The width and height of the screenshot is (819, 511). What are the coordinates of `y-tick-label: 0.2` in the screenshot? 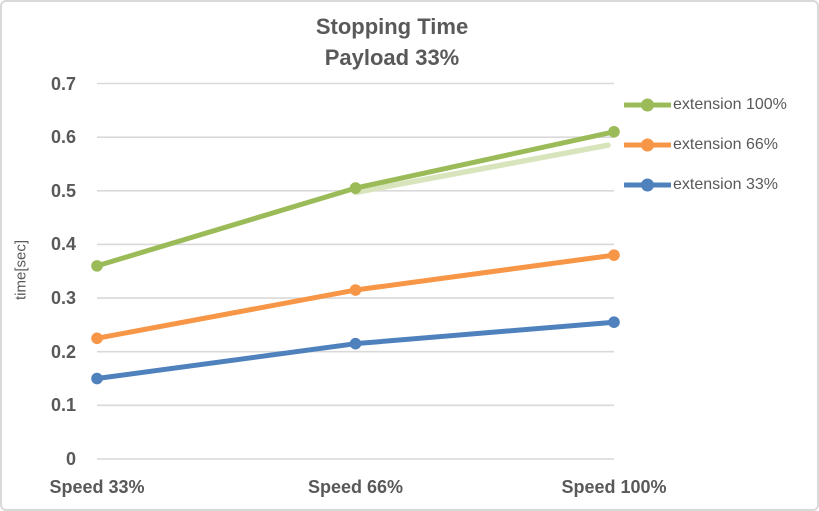 It's located at (63, 351).